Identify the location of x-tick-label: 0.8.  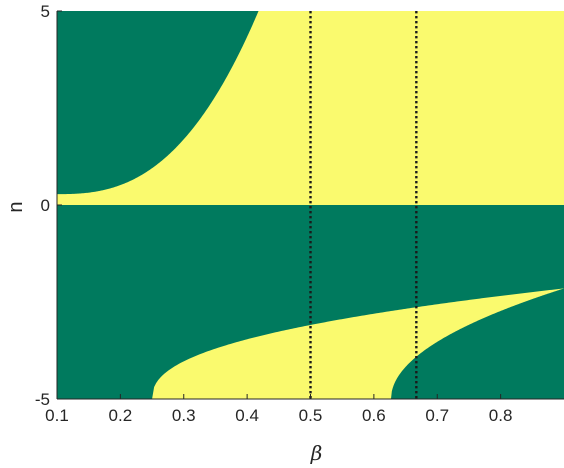
(501, 415).